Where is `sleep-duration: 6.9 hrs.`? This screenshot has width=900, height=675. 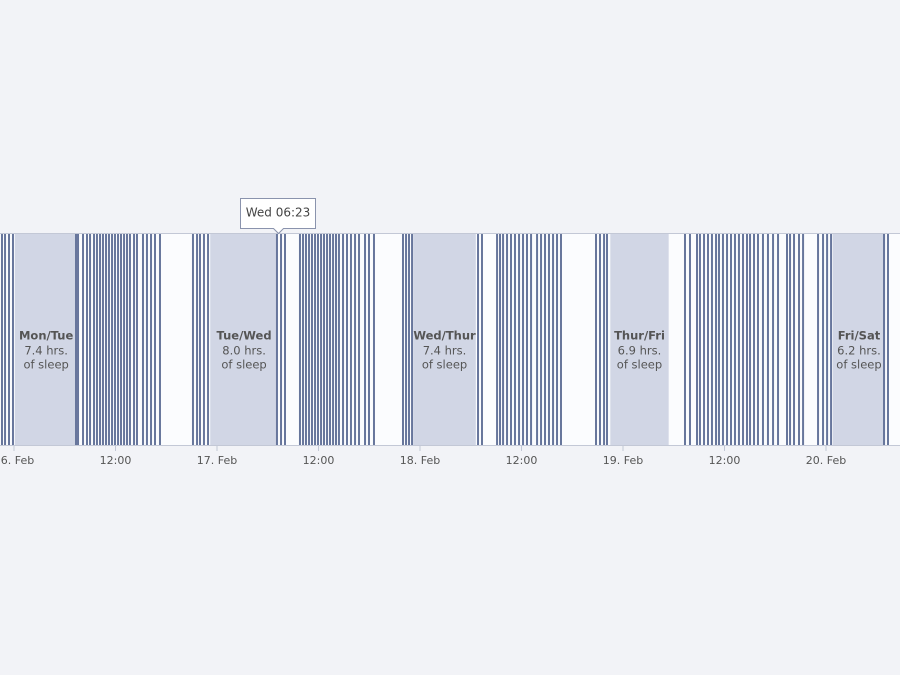
sleep-duration: 6.9 hrs. is located at coordinates (640, 351).